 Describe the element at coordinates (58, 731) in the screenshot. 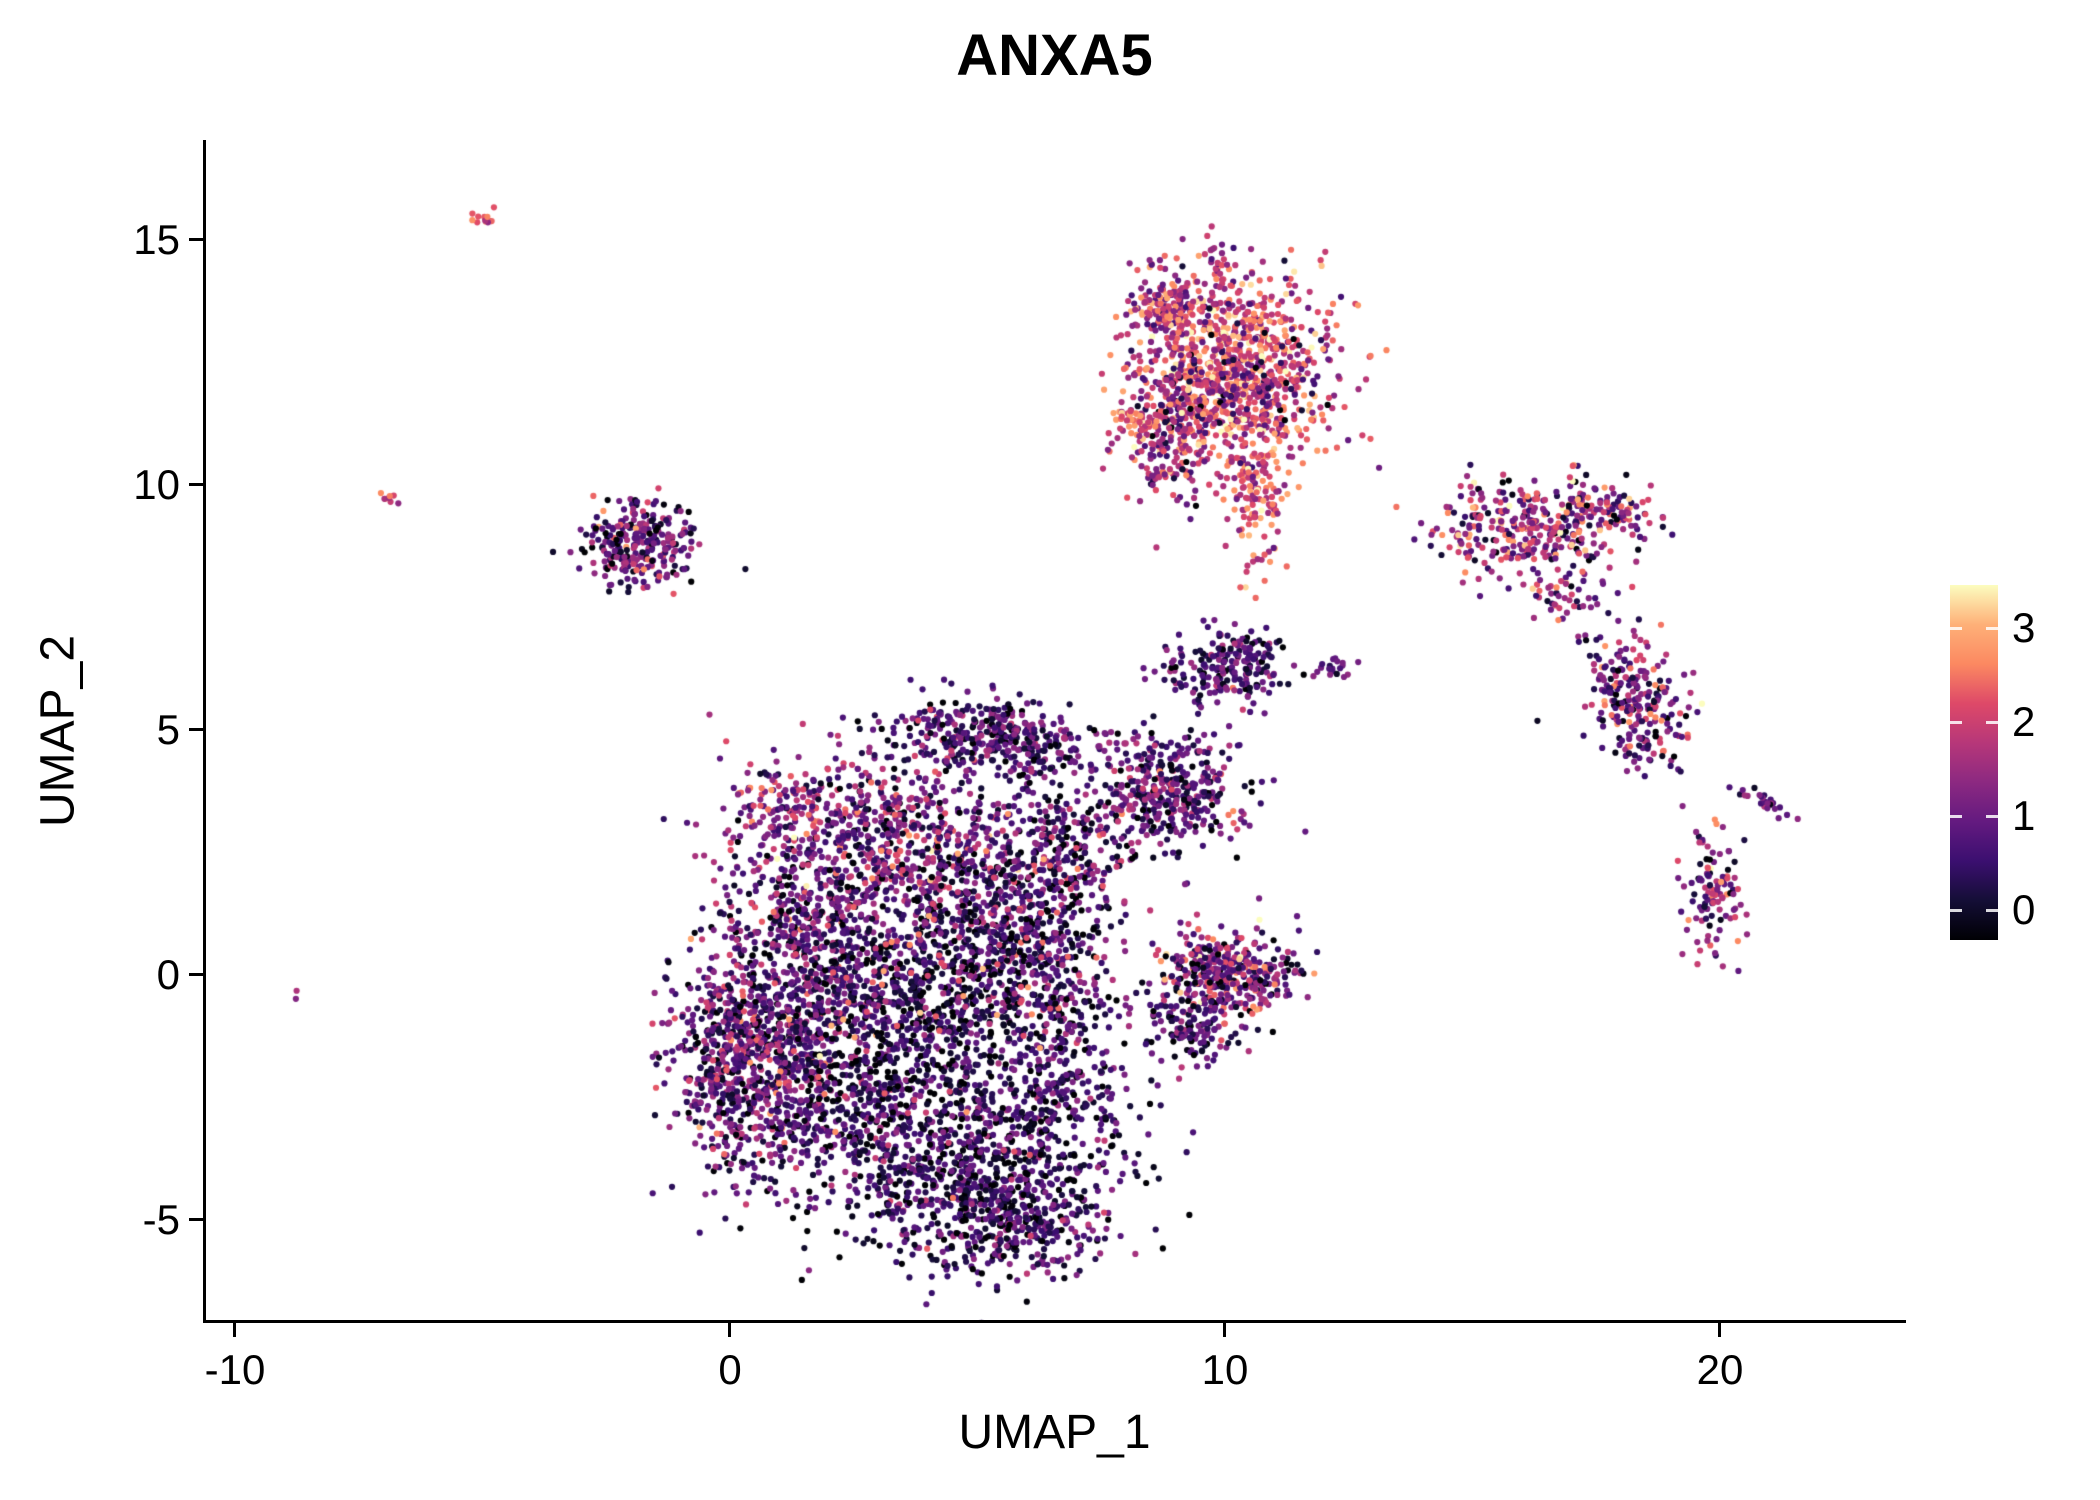

I see `y-axis-title: UMAP_2` at that location.